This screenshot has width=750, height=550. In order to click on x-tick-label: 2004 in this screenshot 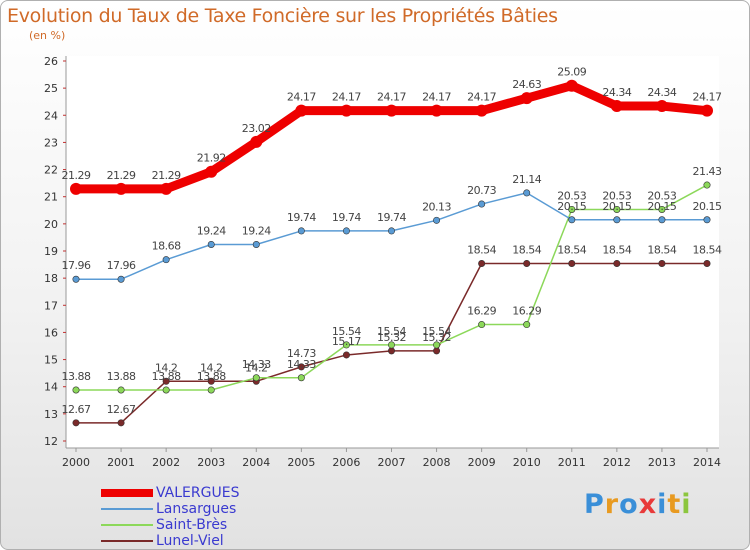, I will do `click(256, 462)`.